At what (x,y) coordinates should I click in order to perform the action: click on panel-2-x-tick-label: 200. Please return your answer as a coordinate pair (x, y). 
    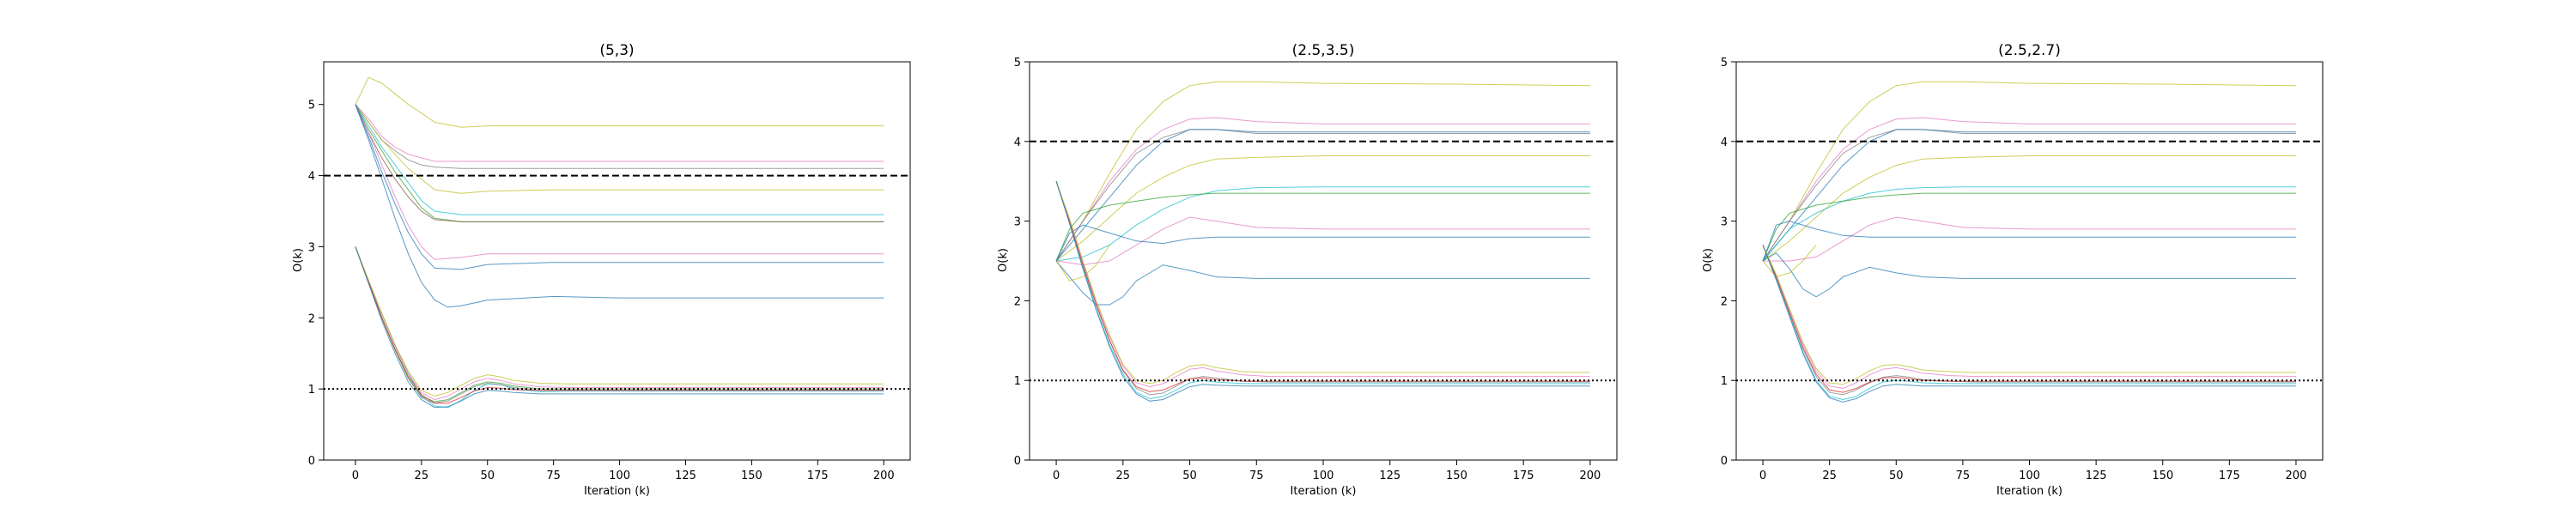
    Looking at the image, I should click on (1590, 476).